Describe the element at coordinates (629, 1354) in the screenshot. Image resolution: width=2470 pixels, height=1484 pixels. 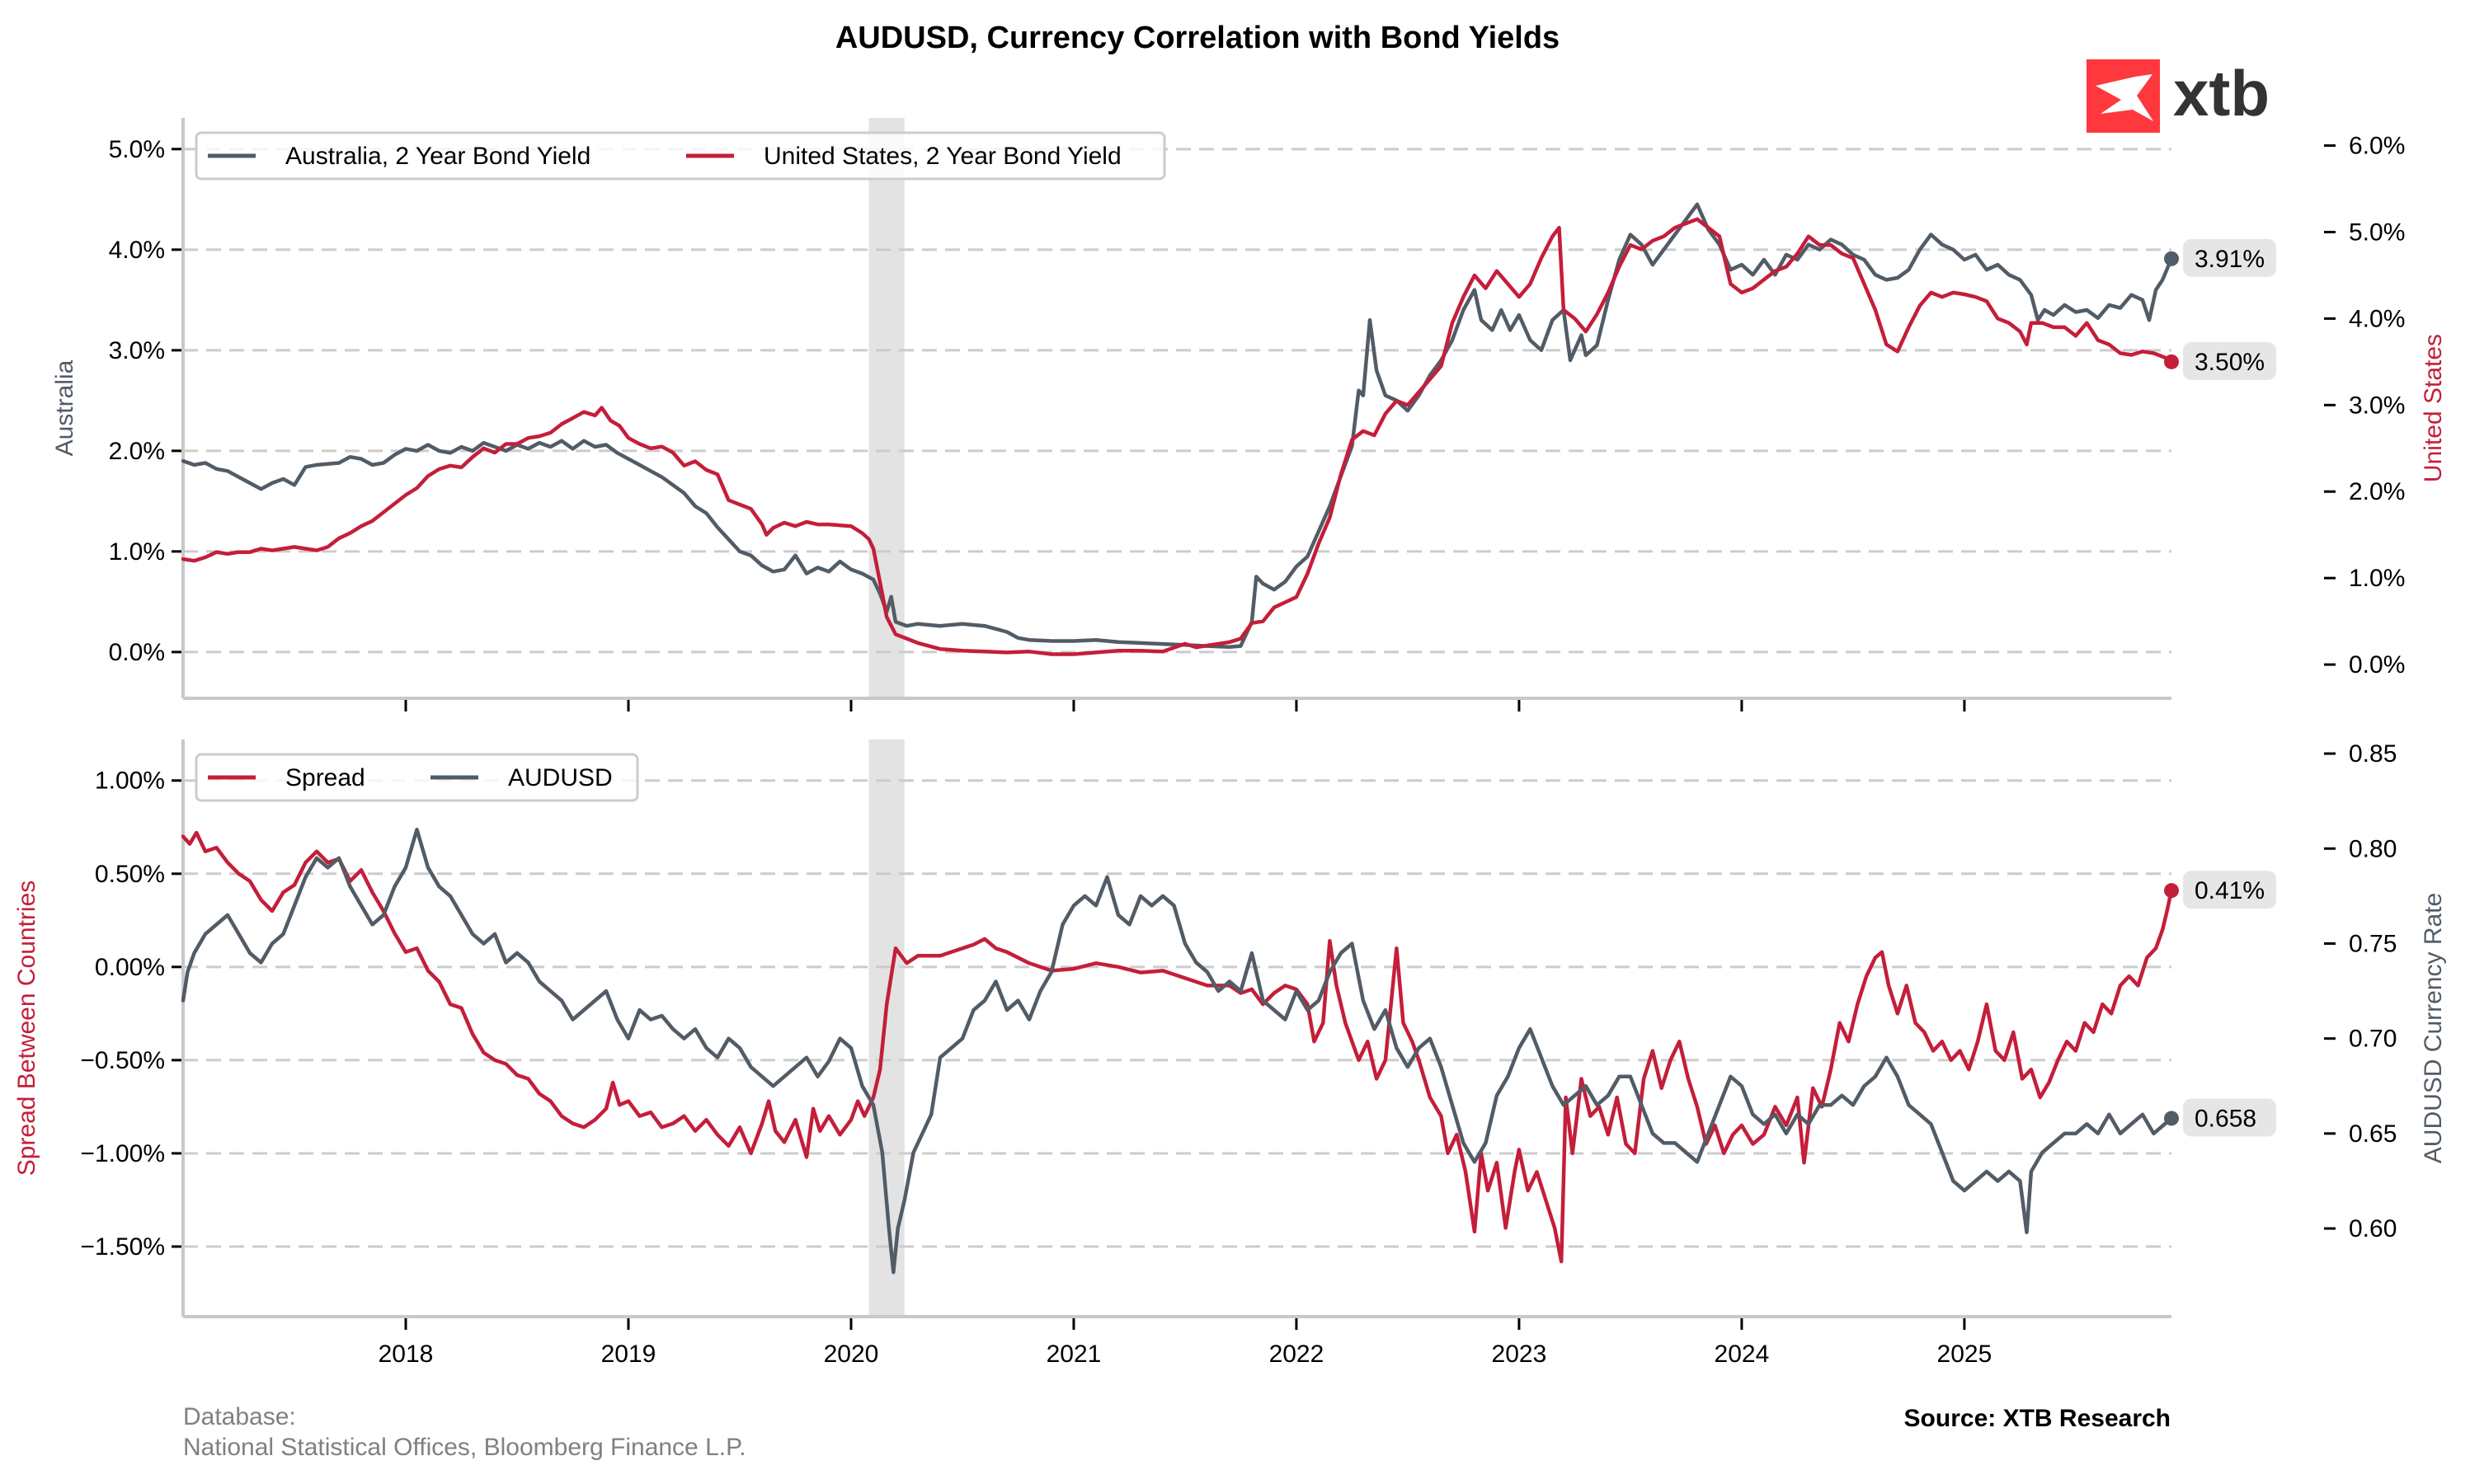
I see `x-tick-label: 2019` at that location.